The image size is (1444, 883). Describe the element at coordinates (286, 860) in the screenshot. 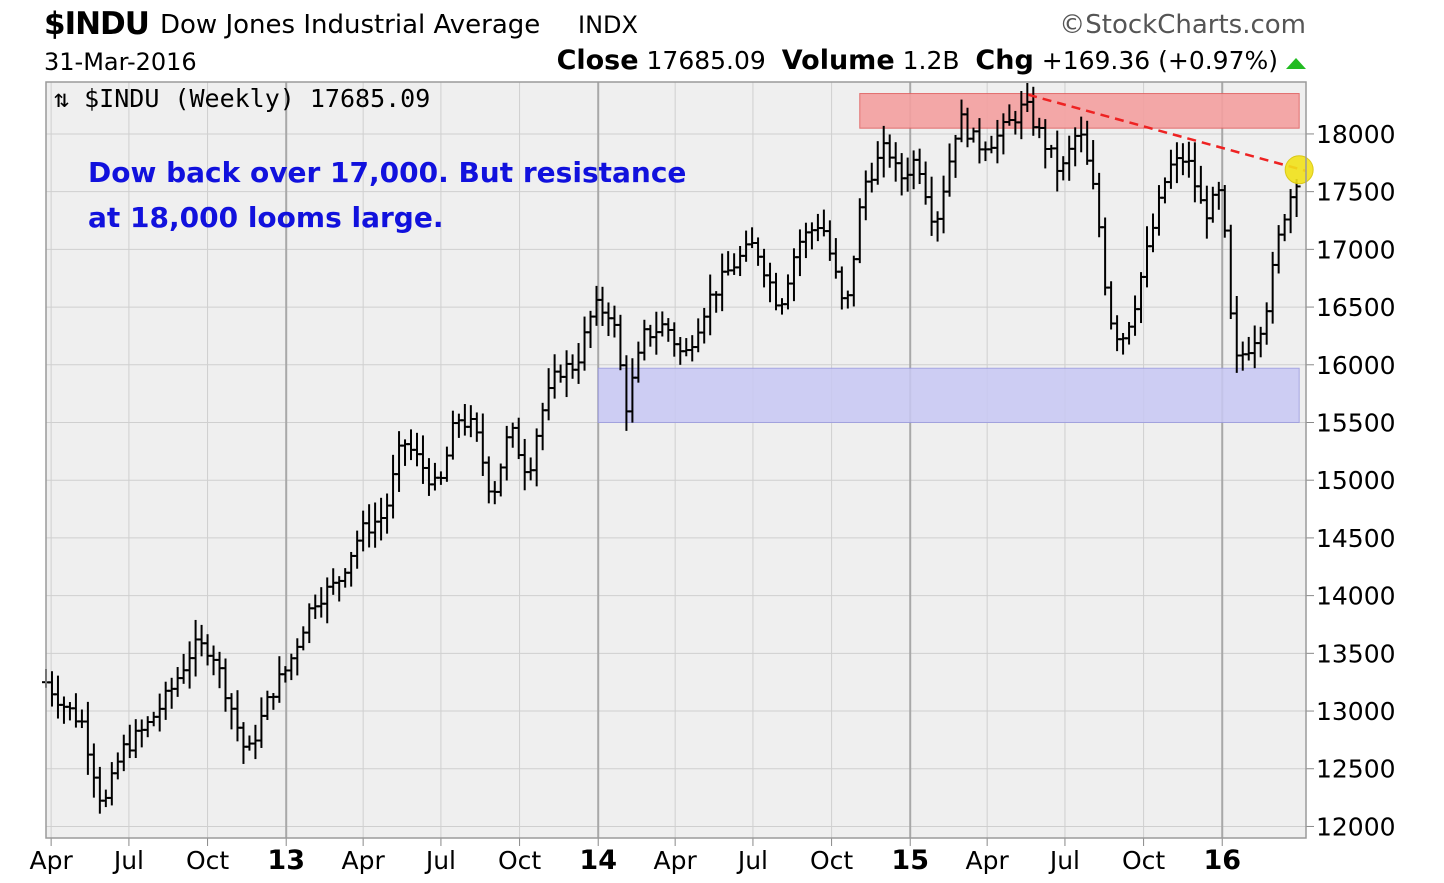

I see `x-tick-label: 13` at that location.